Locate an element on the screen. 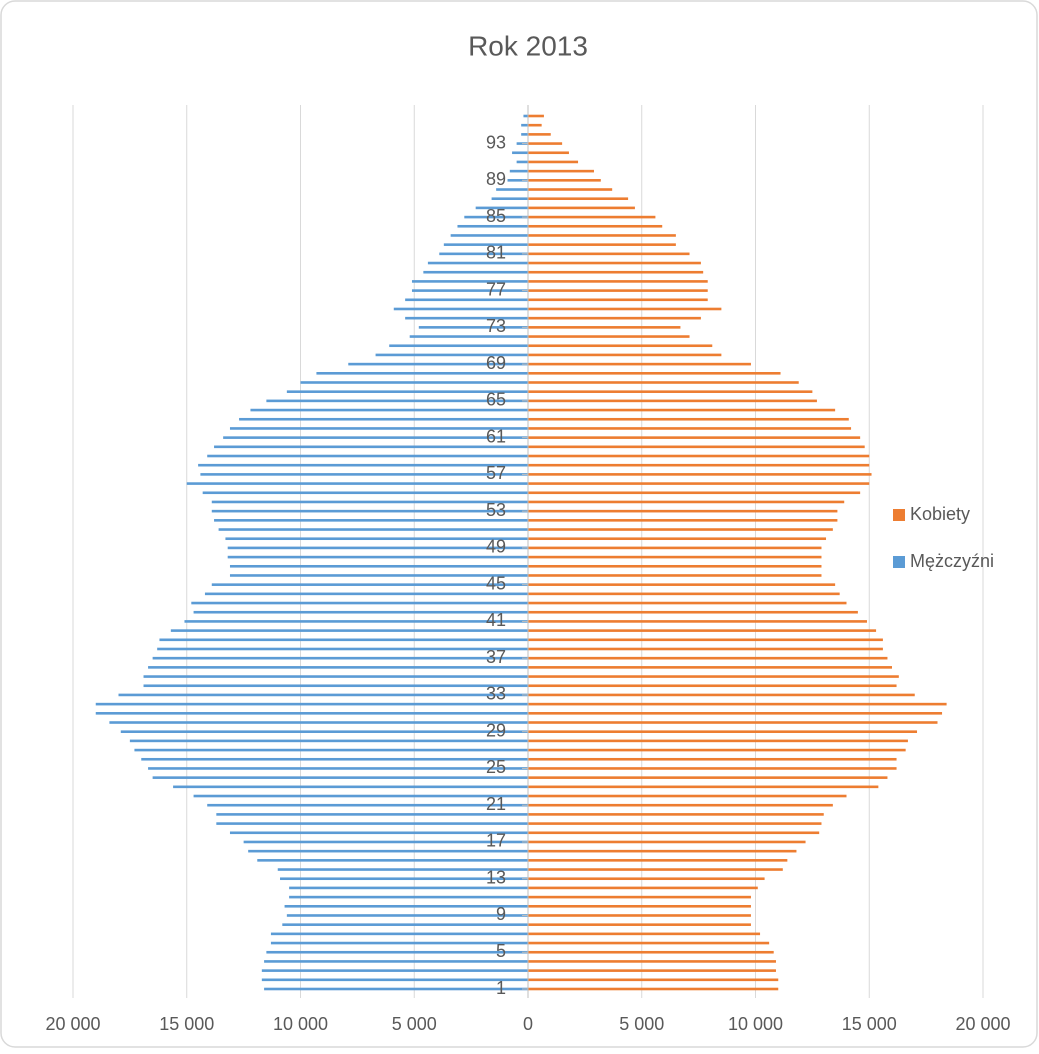 The image size is (1039, 1054). y-tick-label: 17 is located at coordinates (496, 841).